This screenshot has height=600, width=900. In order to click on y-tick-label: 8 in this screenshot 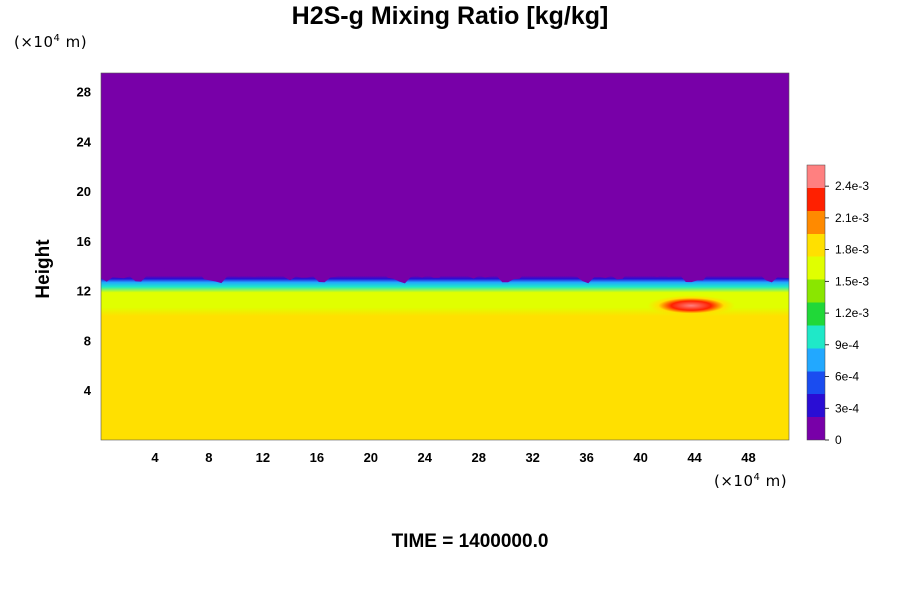, I will do `click(87, 340)`.